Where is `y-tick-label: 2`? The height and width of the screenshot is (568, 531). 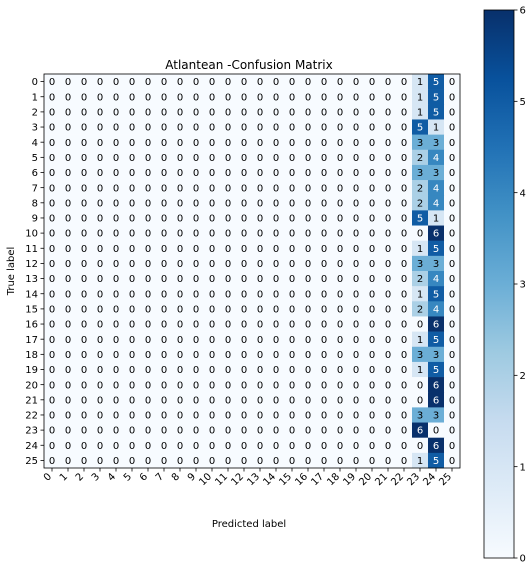 y-tick-label: 2 is located at coordinates (35, 112).